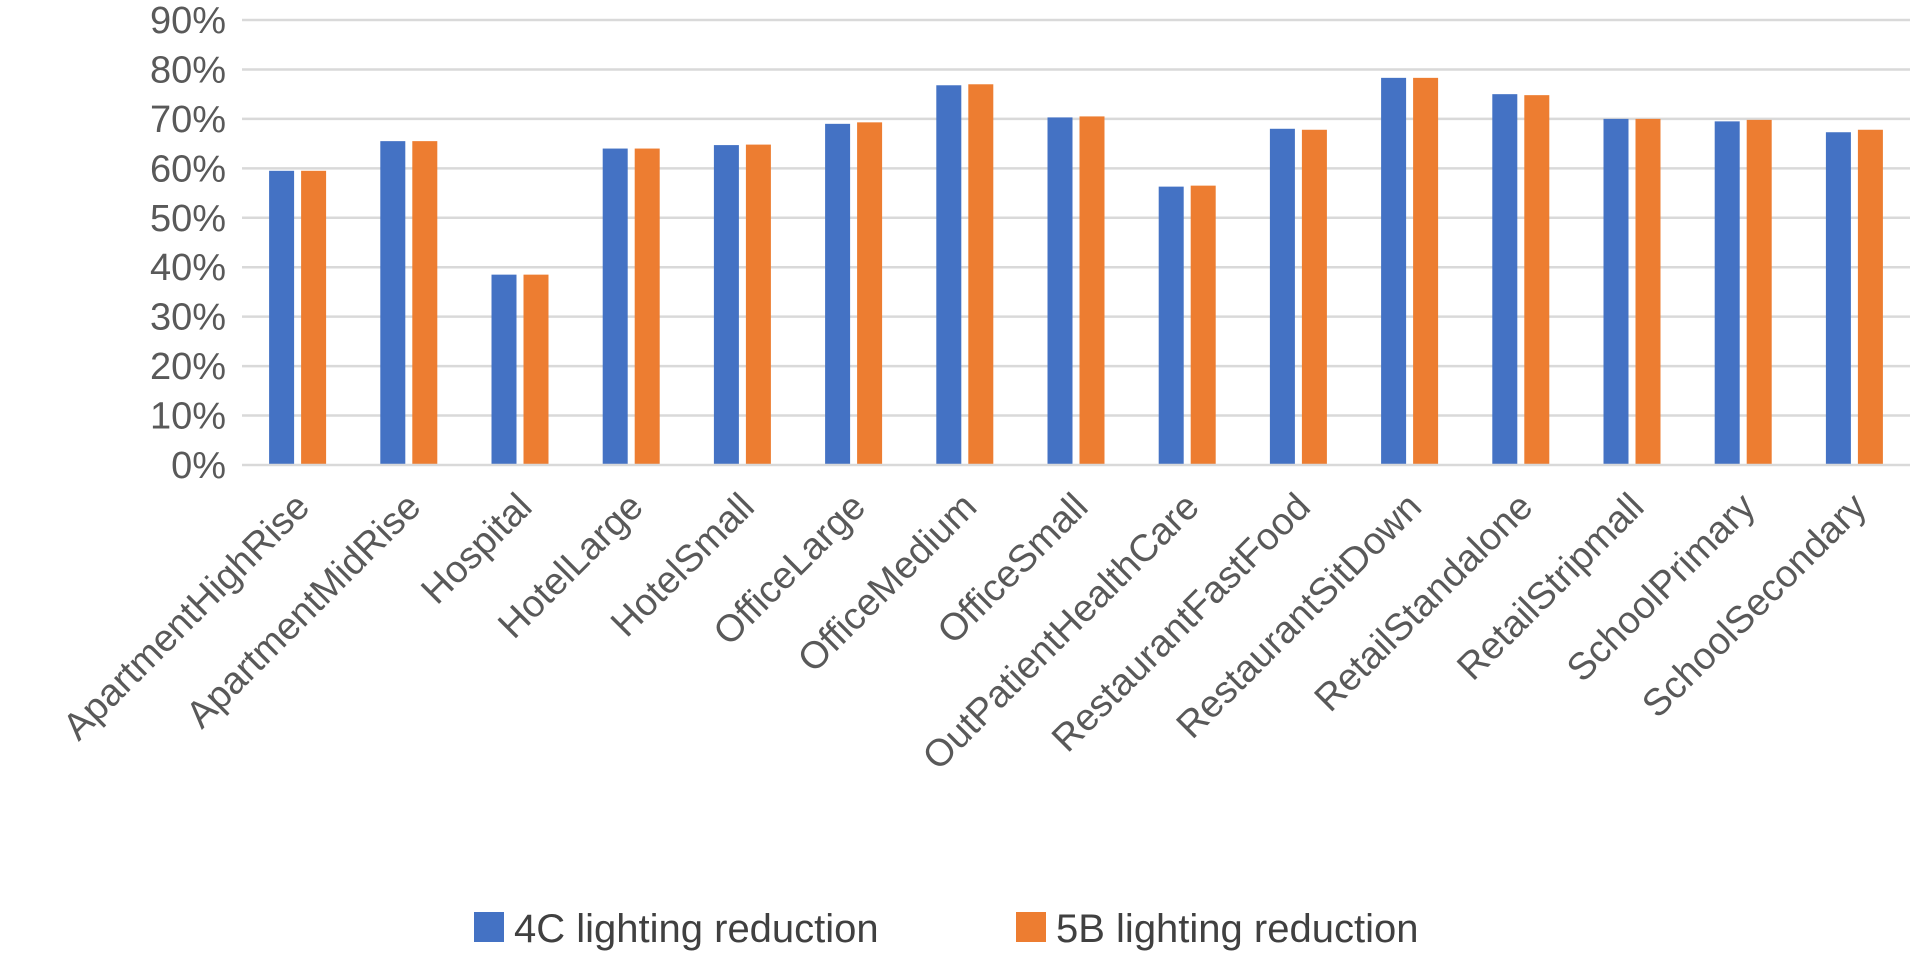  What do you see at coordinates (188, 70) in the screenshot?
I see `y-tick-label: 80%` at bounding box center [188, 70].